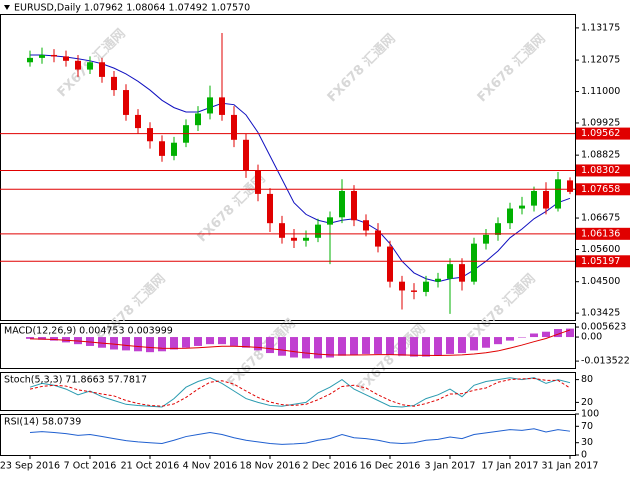  I want to click on x-tick-label: 21 Oct 2016, so click(150, 466).